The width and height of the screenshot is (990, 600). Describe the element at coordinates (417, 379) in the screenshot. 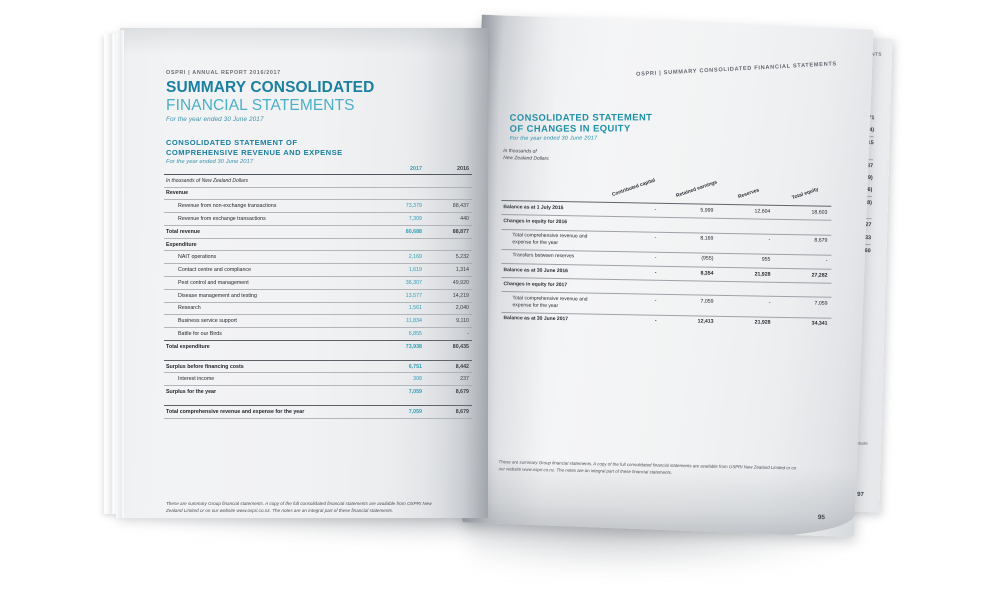

I see `row-value-current: 308` at that location.